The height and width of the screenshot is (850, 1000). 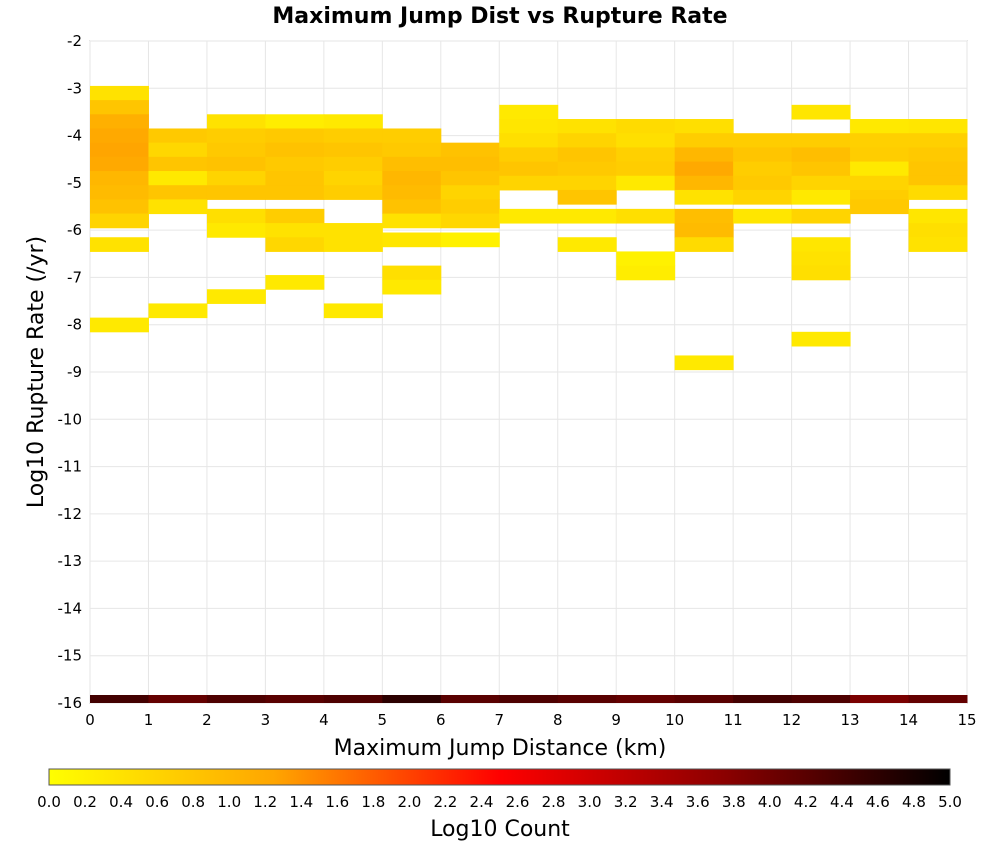 I want to click on colorbar-tick-label: 2.2, so click(x=446, y=802).